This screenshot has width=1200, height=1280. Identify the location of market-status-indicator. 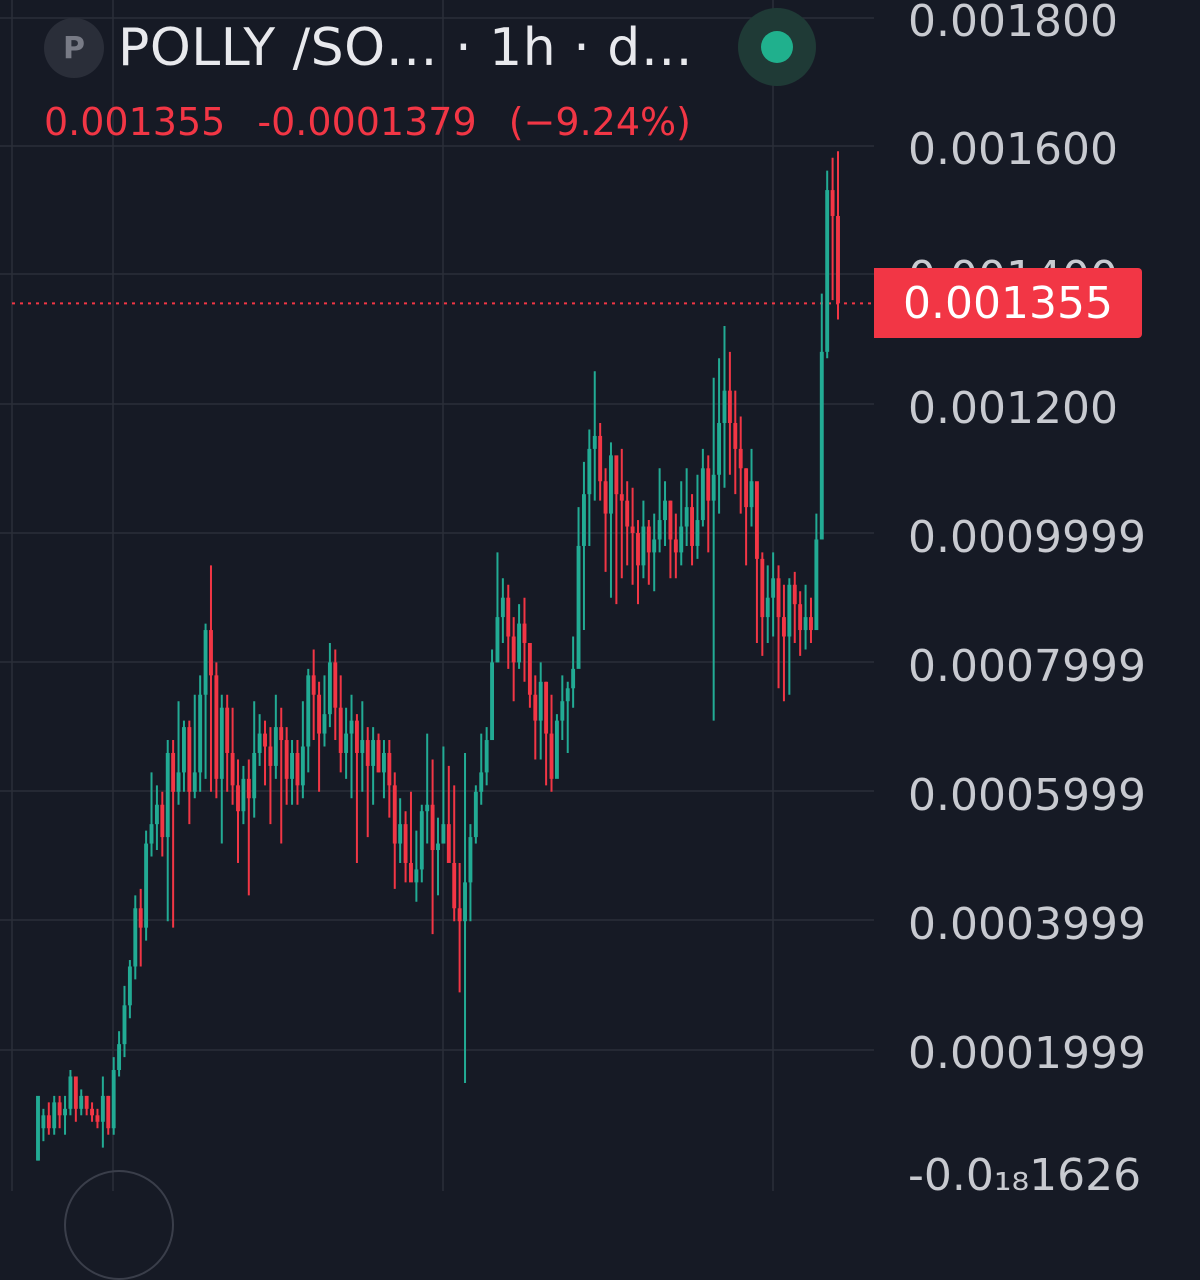
(777, 47).